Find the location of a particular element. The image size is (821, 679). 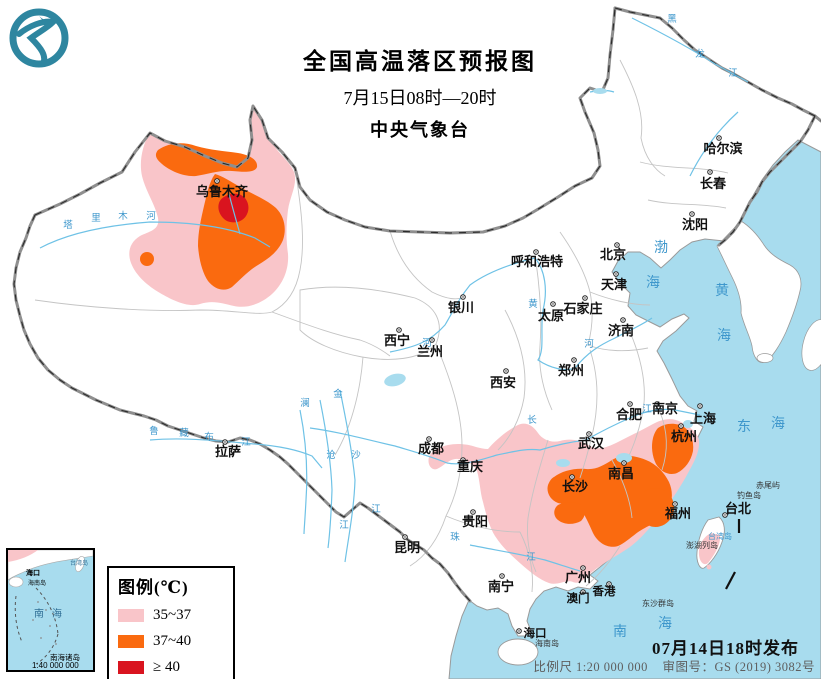

sea-label: 渤 is located at coordinates (661, 248).